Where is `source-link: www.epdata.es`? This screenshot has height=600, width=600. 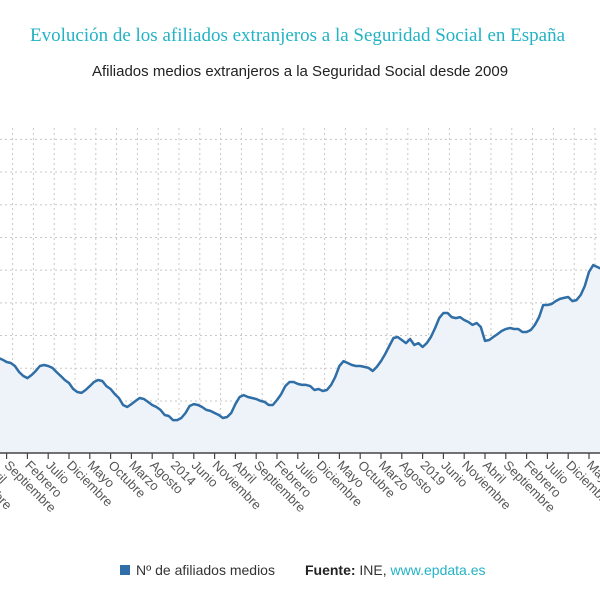 source-link: www.epdata.es is located at coordinates (438, 570).